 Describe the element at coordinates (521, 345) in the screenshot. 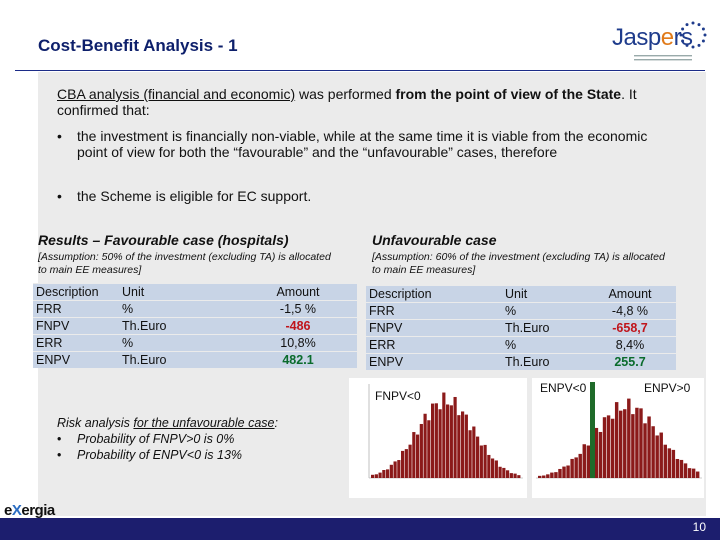

I see `table-row: ERR % 8,4%` at that location.